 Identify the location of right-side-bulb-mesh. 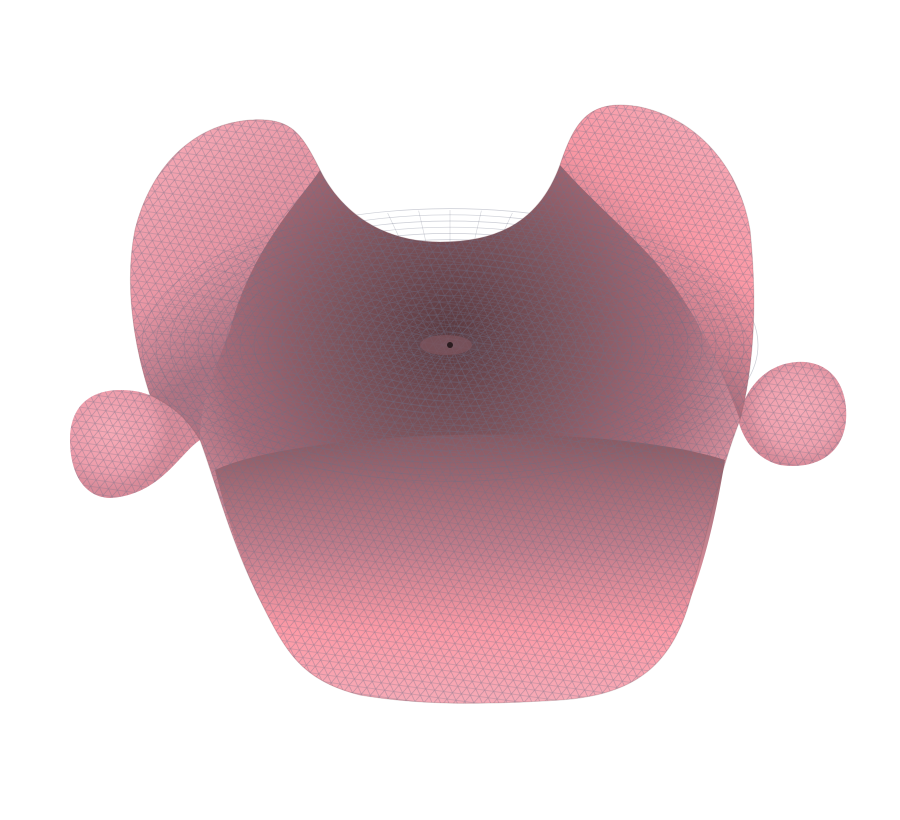
(792, 413).